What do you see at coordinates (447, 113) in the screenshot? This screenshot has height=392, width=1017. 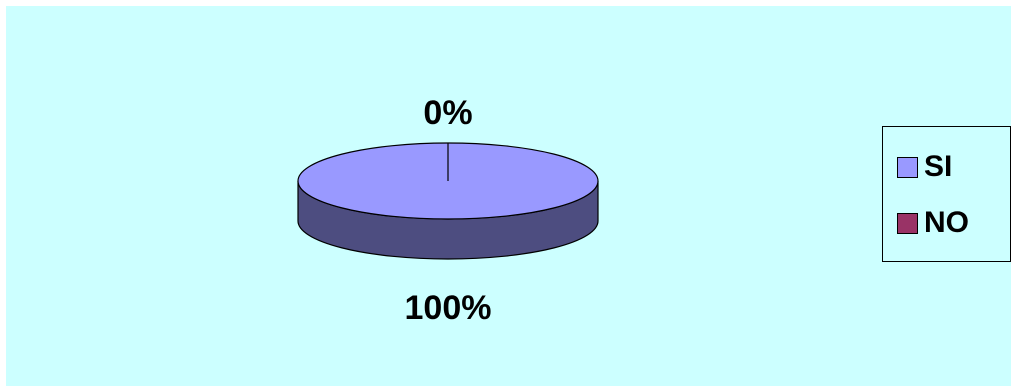 I see `data-label-no: 0%` at bounding box center [447, 113].